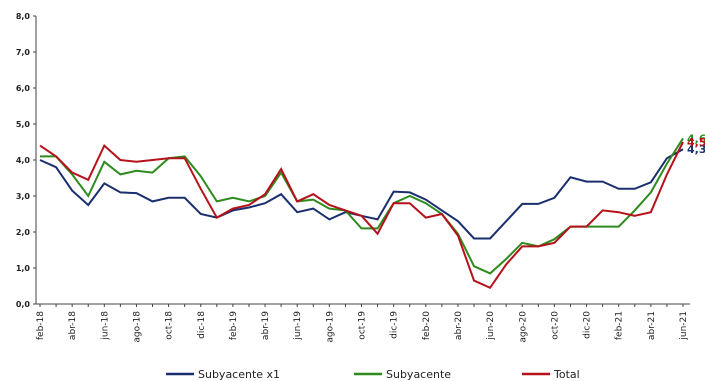  I want to click on y-tick-label: 7,0, so click(23, 52).